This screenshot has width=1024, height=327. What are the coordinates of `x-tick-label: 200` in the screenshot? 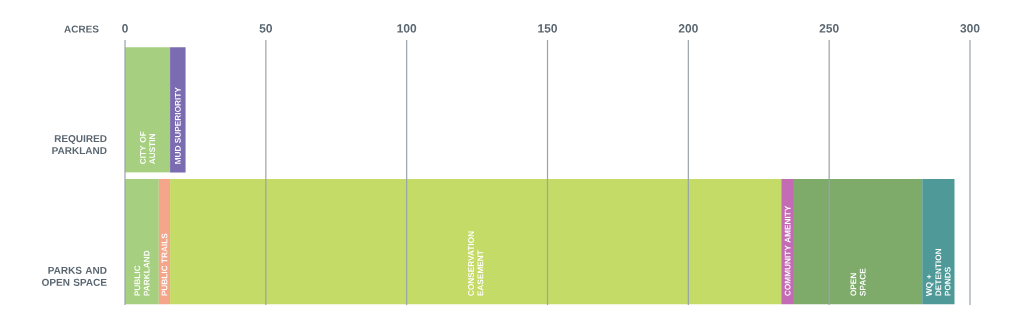 It's located at (688, 28).